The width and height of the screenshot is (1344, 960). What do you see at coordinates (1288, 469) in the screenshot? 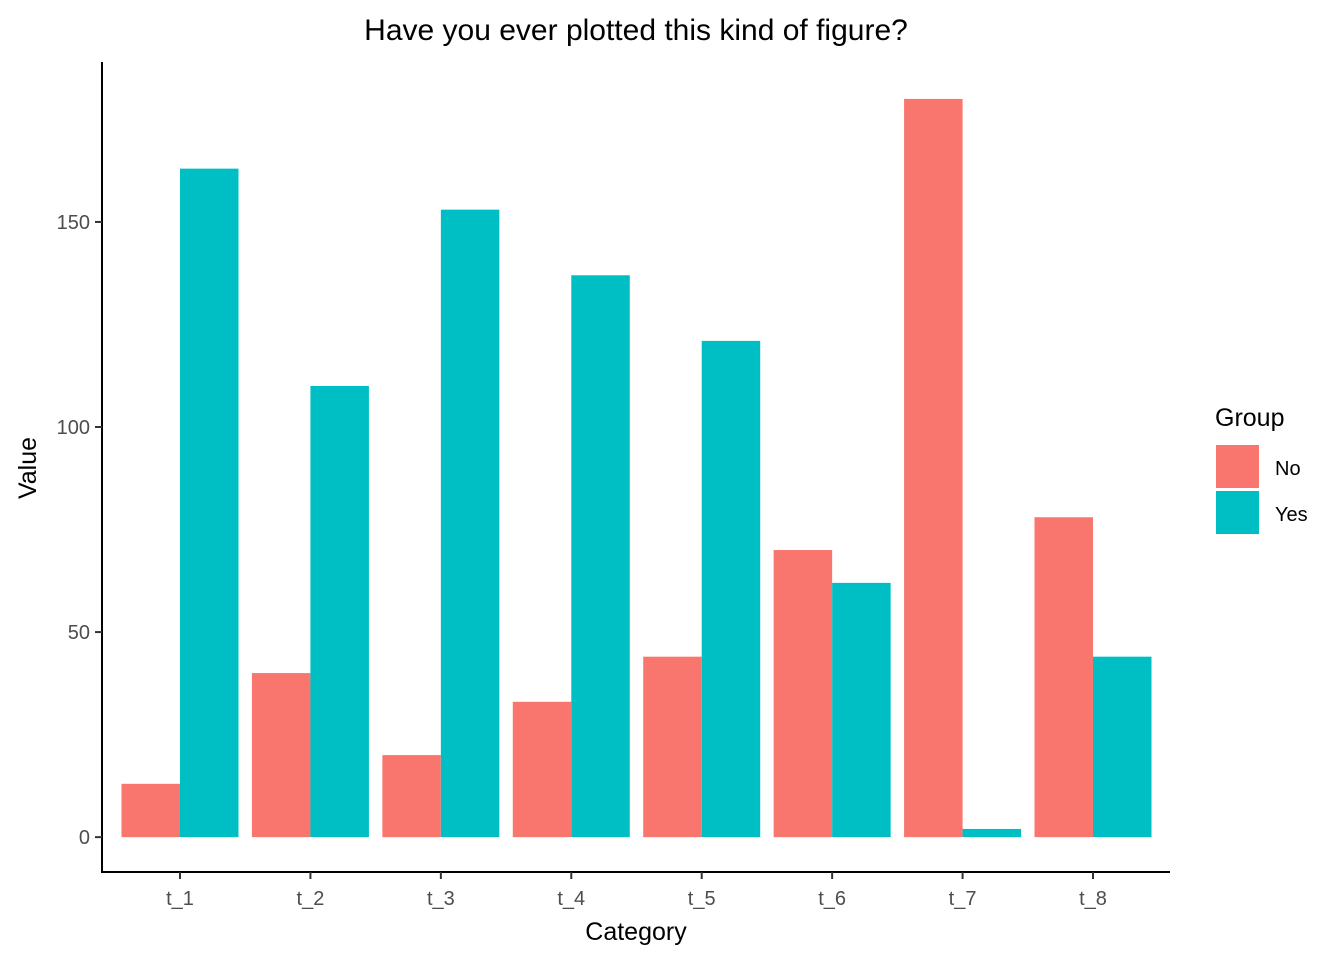
I see `legend-label-no: No` at bounding box center [1288, 469].